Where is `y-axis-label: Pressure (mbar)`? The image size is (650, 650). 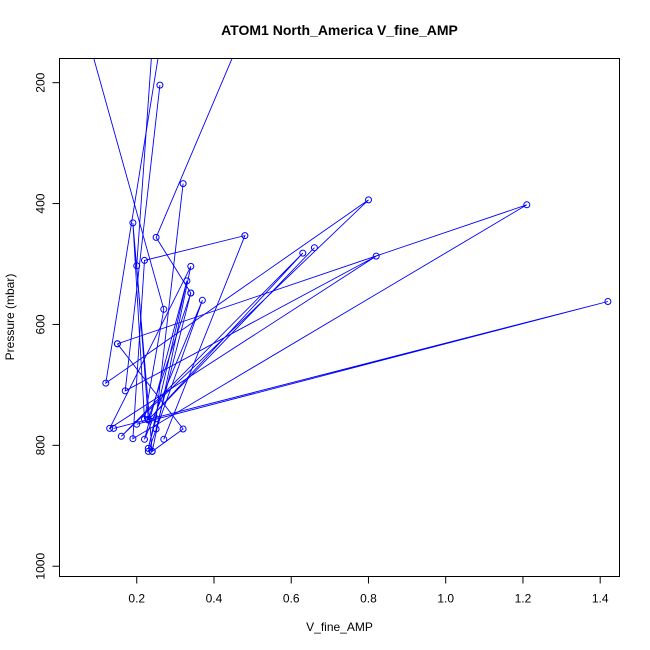
y-axis-label: Pressure (mbar) is located at coordinates (10, 317).